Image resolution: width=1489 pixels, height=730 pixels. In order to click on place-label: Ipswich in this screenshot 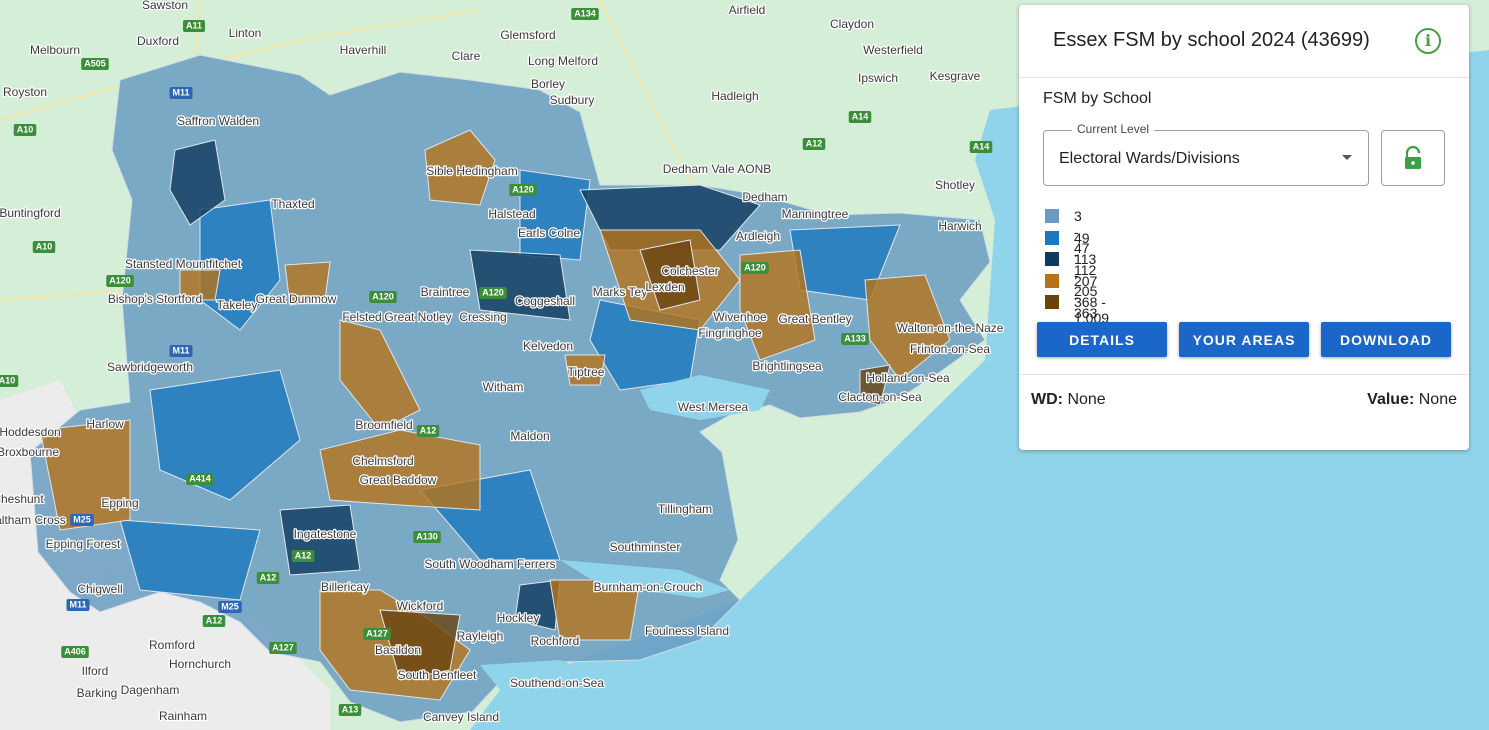, I will do `click(878, 78)`.